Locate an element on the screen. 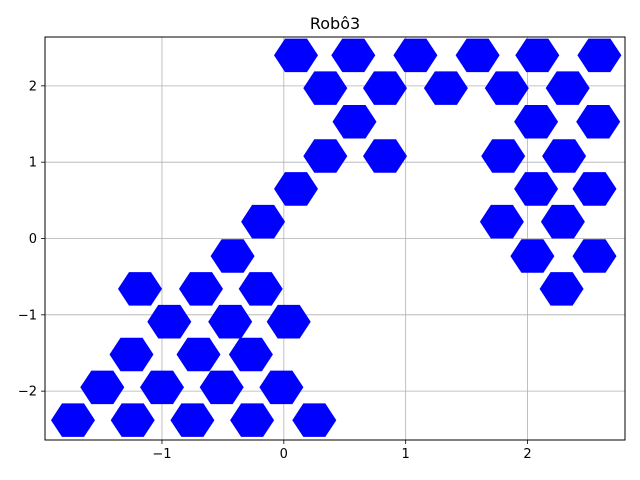 The width and height of the screenshot is (640, 480). x-tick-label: 1 is located at coordinates (406, 454).